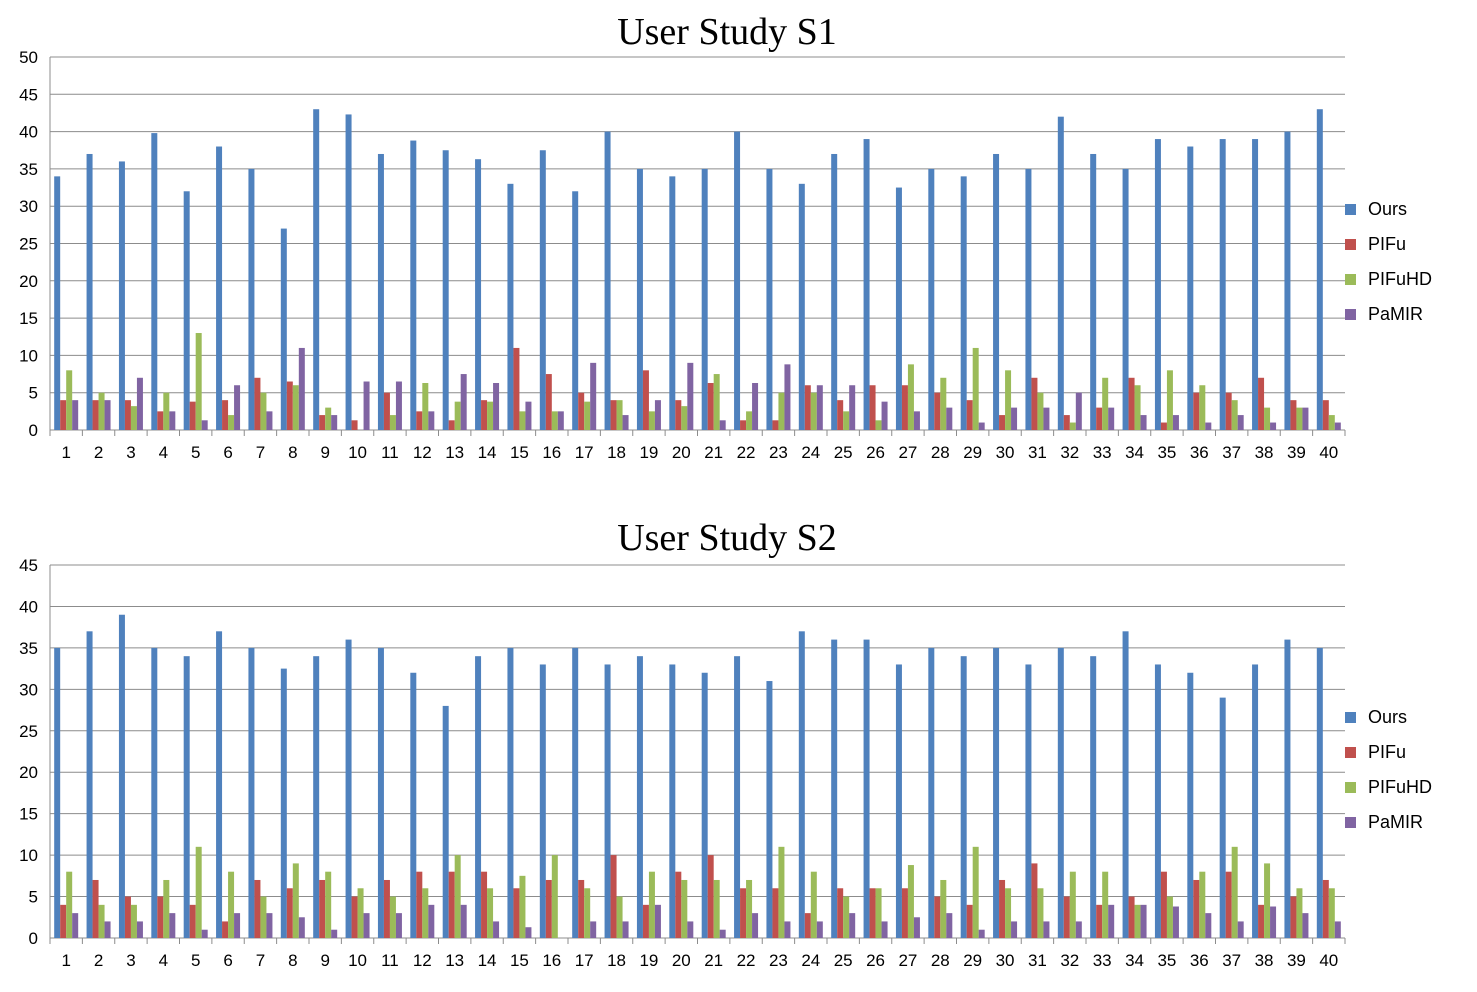 This screenshot has height=992, width=1477. I want to click on x-tick-label: 31, so click(1037, 452).